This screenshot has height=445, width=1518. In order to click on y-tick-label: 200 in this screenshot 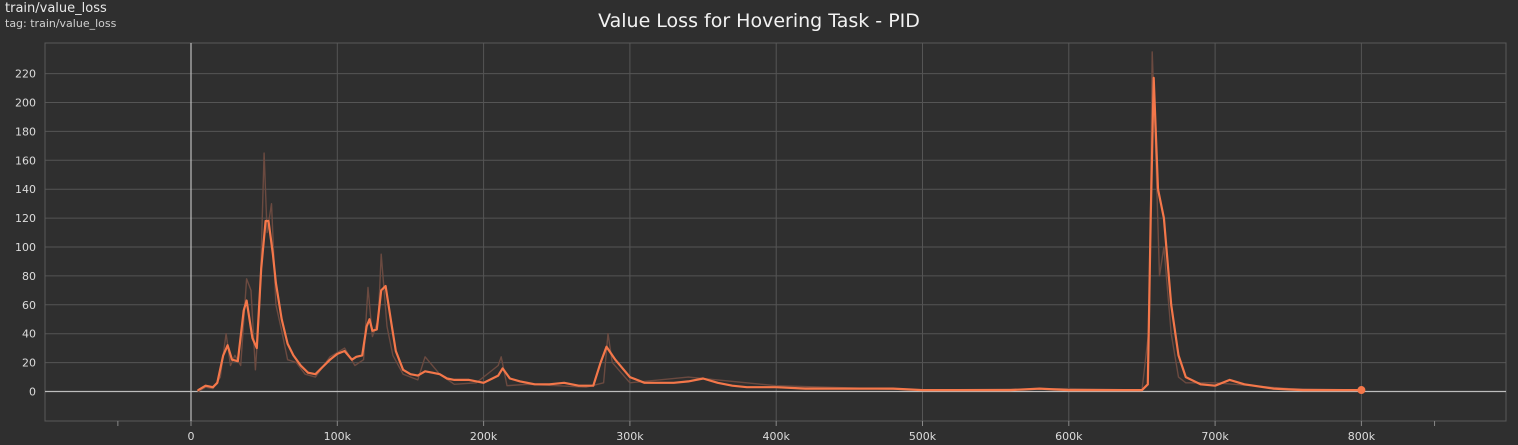, I will do `click(25, 103)`.